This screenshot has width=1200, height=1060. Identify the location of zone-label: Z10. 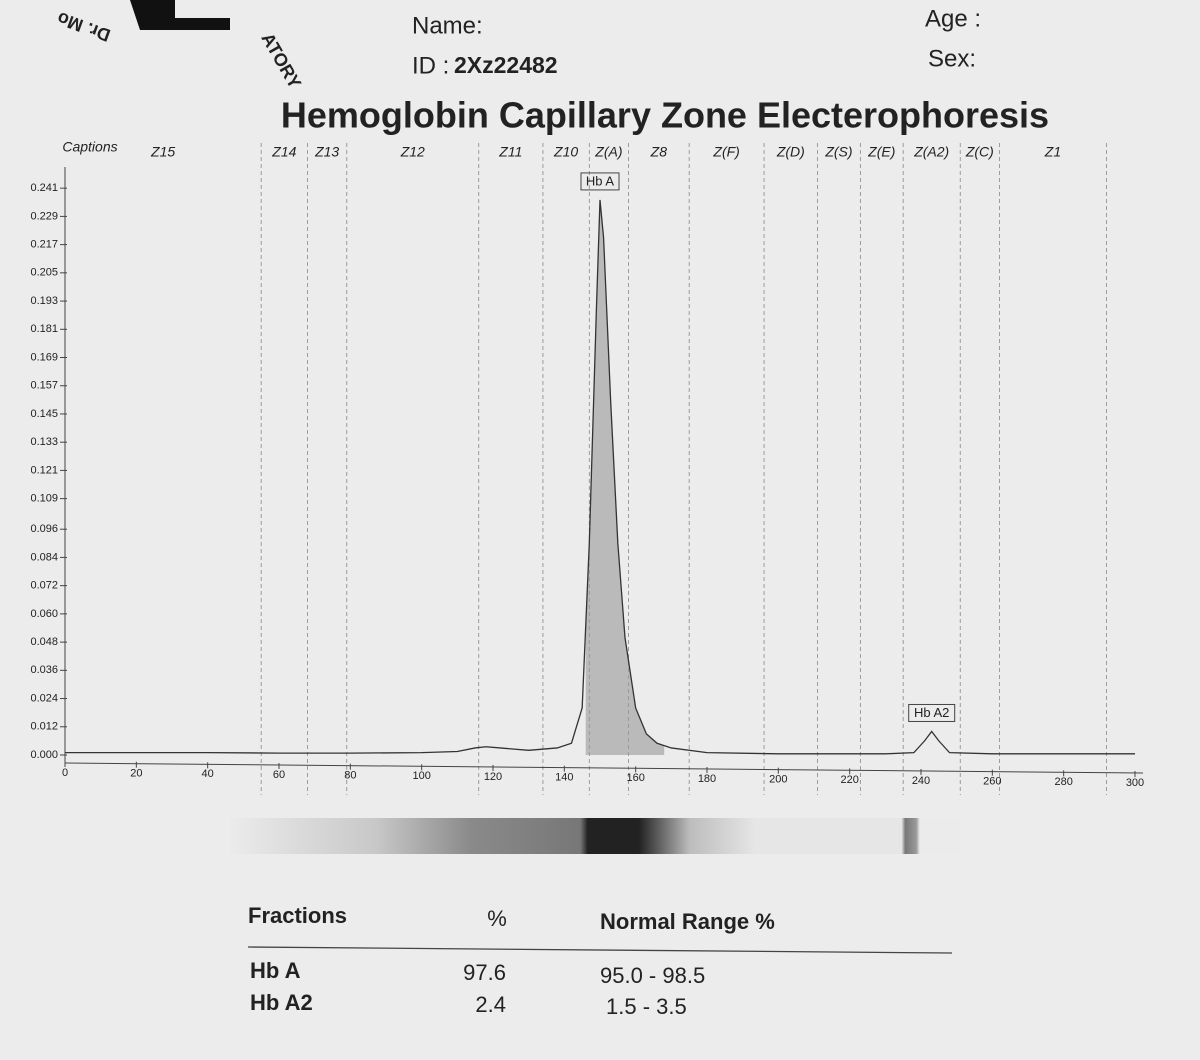
(565, 152).